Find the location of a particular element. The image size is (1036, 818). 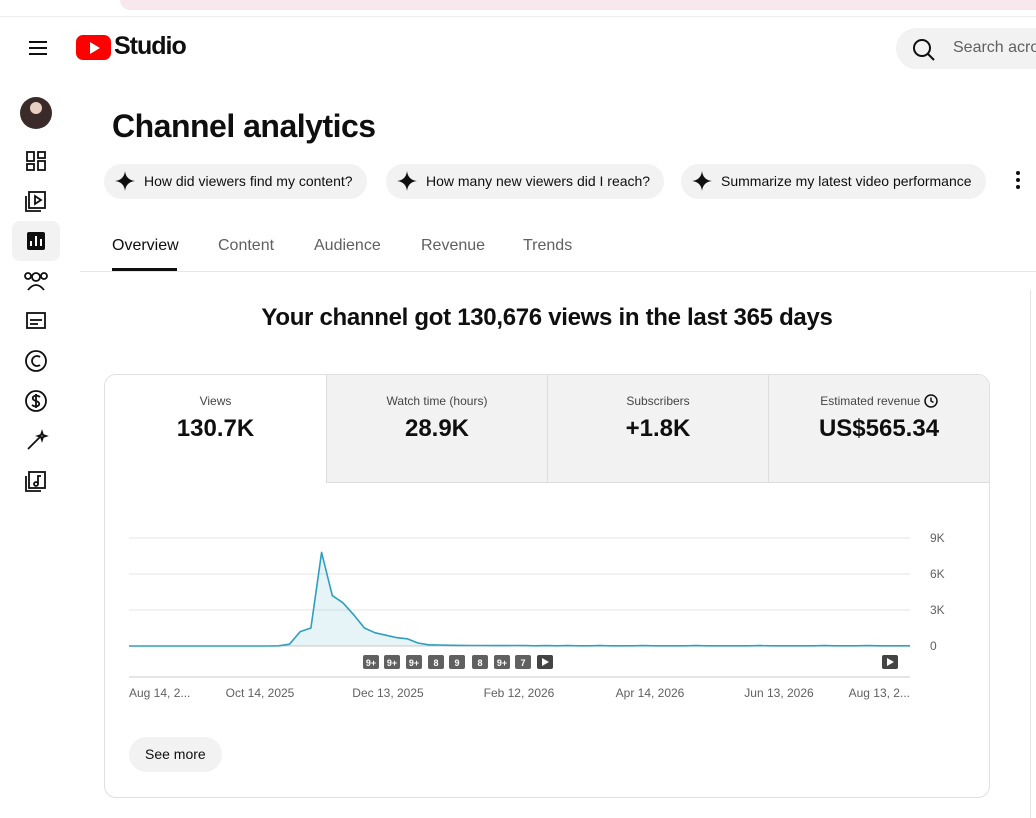

line is located at coordinates (519, 599).